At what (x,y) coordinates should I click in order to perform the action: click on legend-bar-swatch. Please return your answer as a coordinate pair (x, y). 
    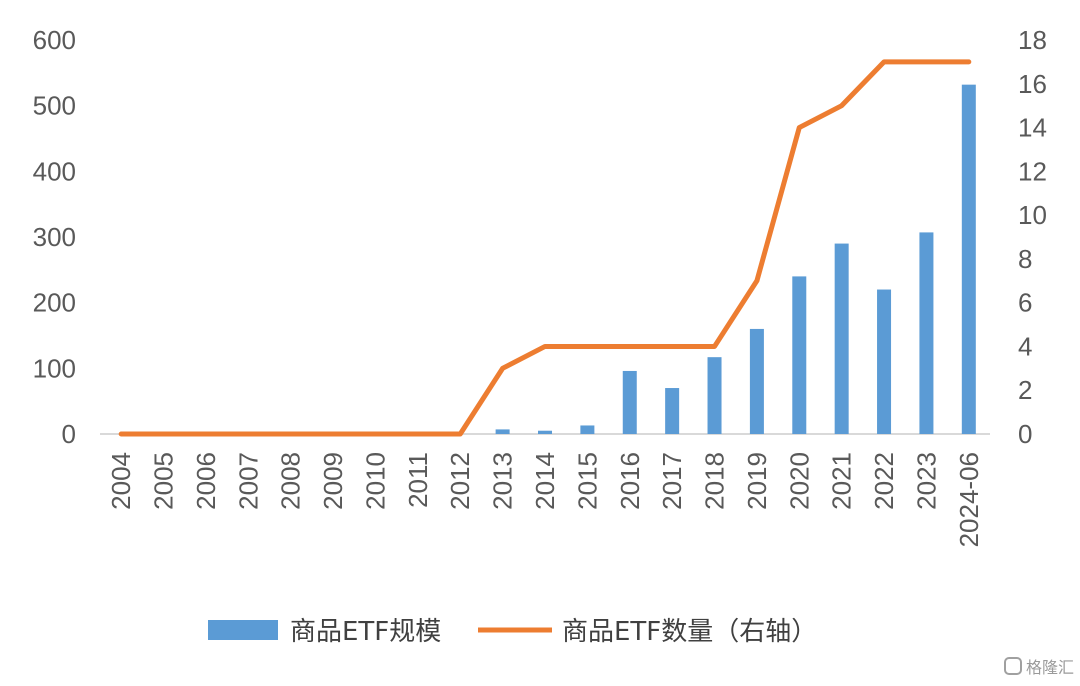
    Looking at the image, I should click on (243, 630).